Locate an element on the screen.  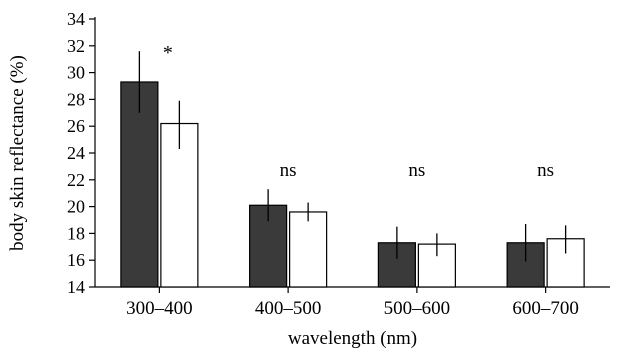
y-tick-label: 20 is located at coordinates (76, 207).